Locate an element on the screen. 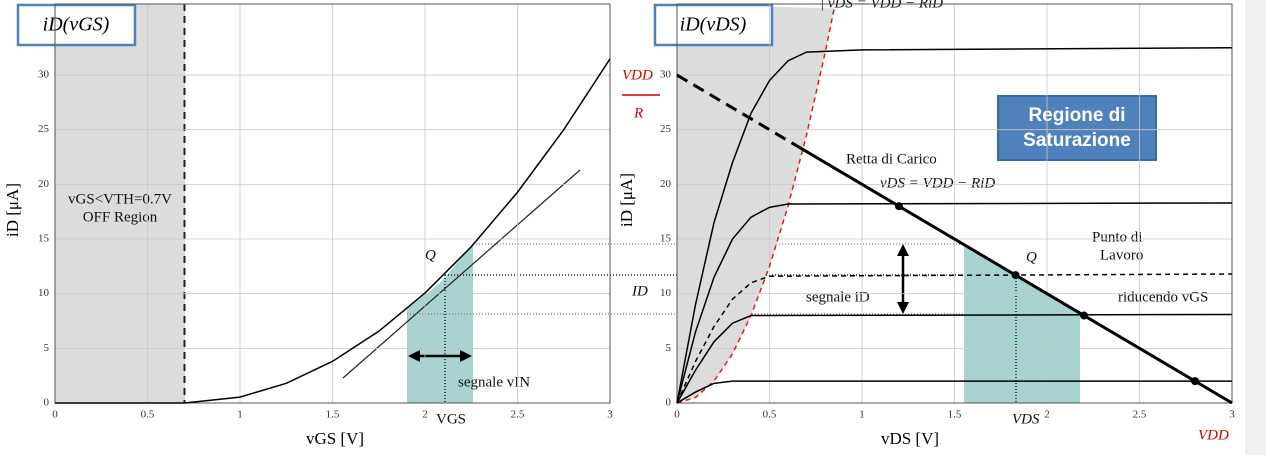 The height and width of the screenshot is (455, 1266). off-region is located at coordinates (120, 203).